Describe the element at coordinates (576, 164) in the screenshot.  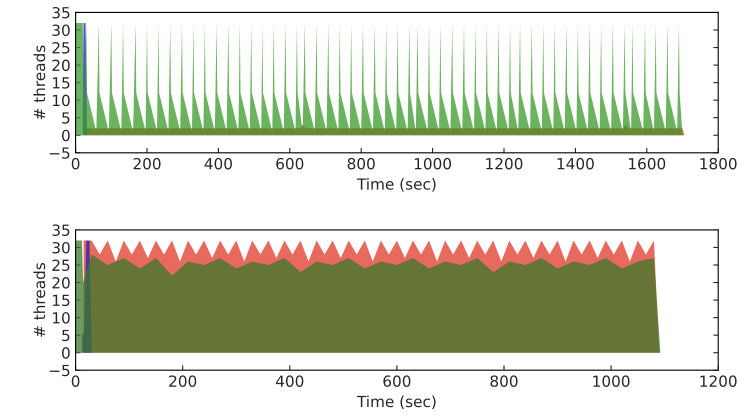
I see `x-tick-label: 1400` at that location.